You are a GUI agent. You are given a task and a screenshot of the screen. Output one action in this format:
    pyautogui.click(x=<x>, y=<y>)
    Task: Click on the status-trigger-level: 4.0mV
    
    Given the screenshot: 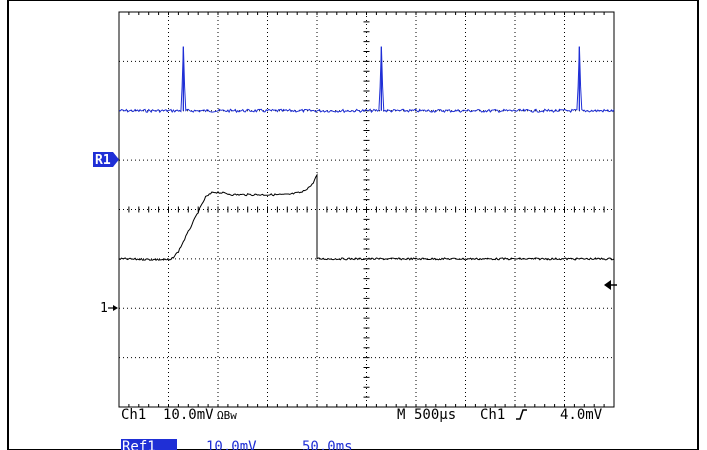 What is the action you would take?
    pyautogui.click(x=581, y=415)
    